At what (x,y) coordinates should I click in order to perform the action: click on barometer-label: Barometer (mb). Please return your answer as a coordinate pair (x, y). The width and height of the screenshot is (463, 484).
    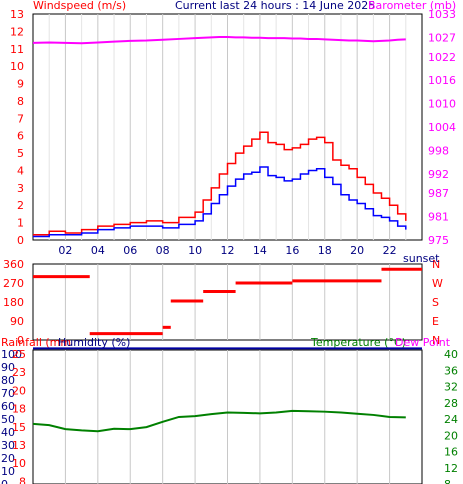
    Looking at the image, I should click on (412, 6).